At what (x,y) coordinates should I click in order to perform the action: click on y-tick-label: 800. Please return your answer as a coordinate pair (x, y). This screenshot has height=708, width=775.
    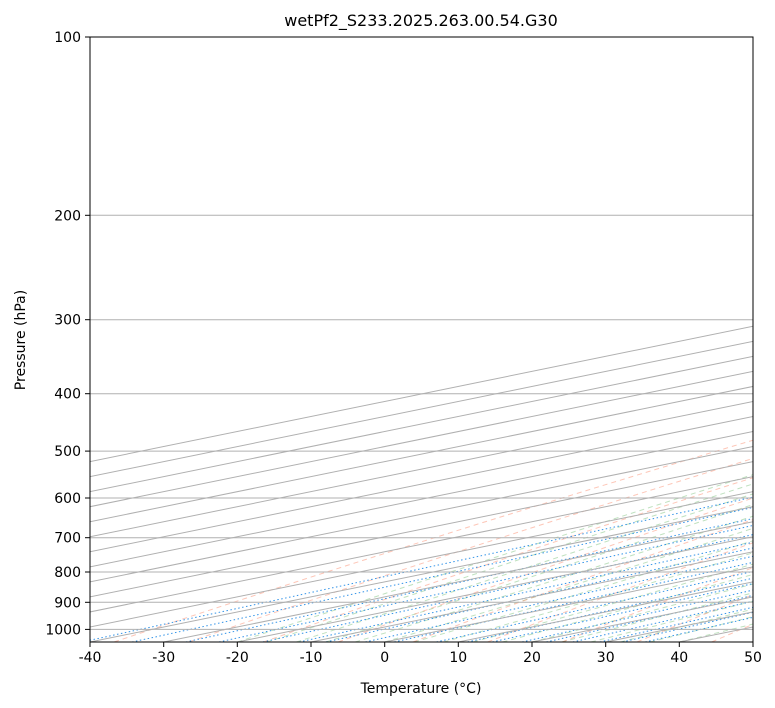
    Looking at the image, I should click on (67, 573).